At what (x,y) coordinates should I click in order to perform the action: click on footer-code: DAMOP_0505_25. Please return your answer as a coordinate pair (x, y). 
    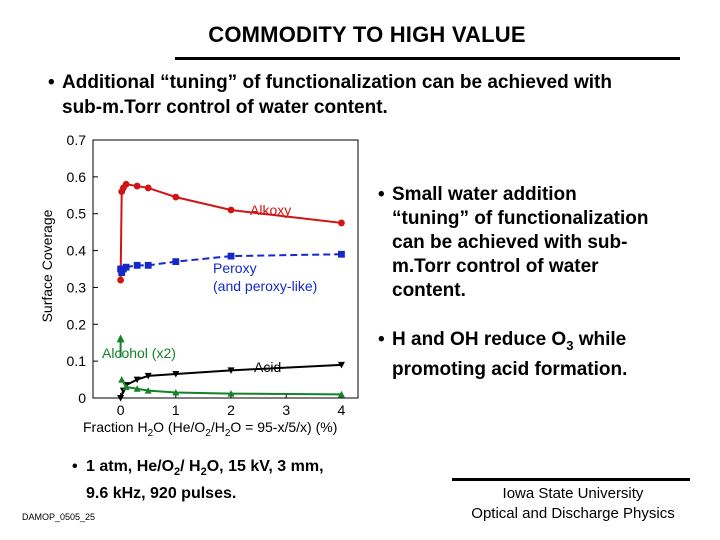
    Looking at the image, I should click on (59, 517).